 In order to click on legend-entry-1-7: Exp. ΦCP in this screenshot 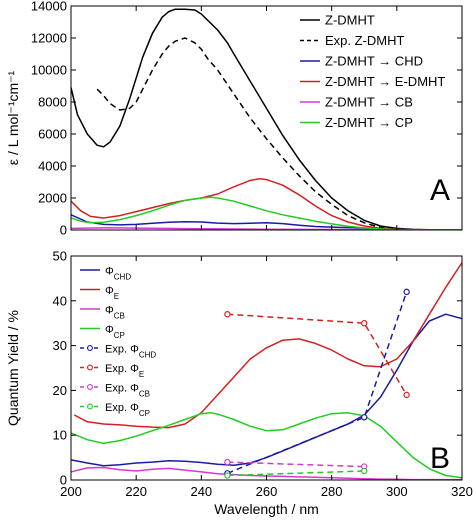, I will do `click(127, 410)`.